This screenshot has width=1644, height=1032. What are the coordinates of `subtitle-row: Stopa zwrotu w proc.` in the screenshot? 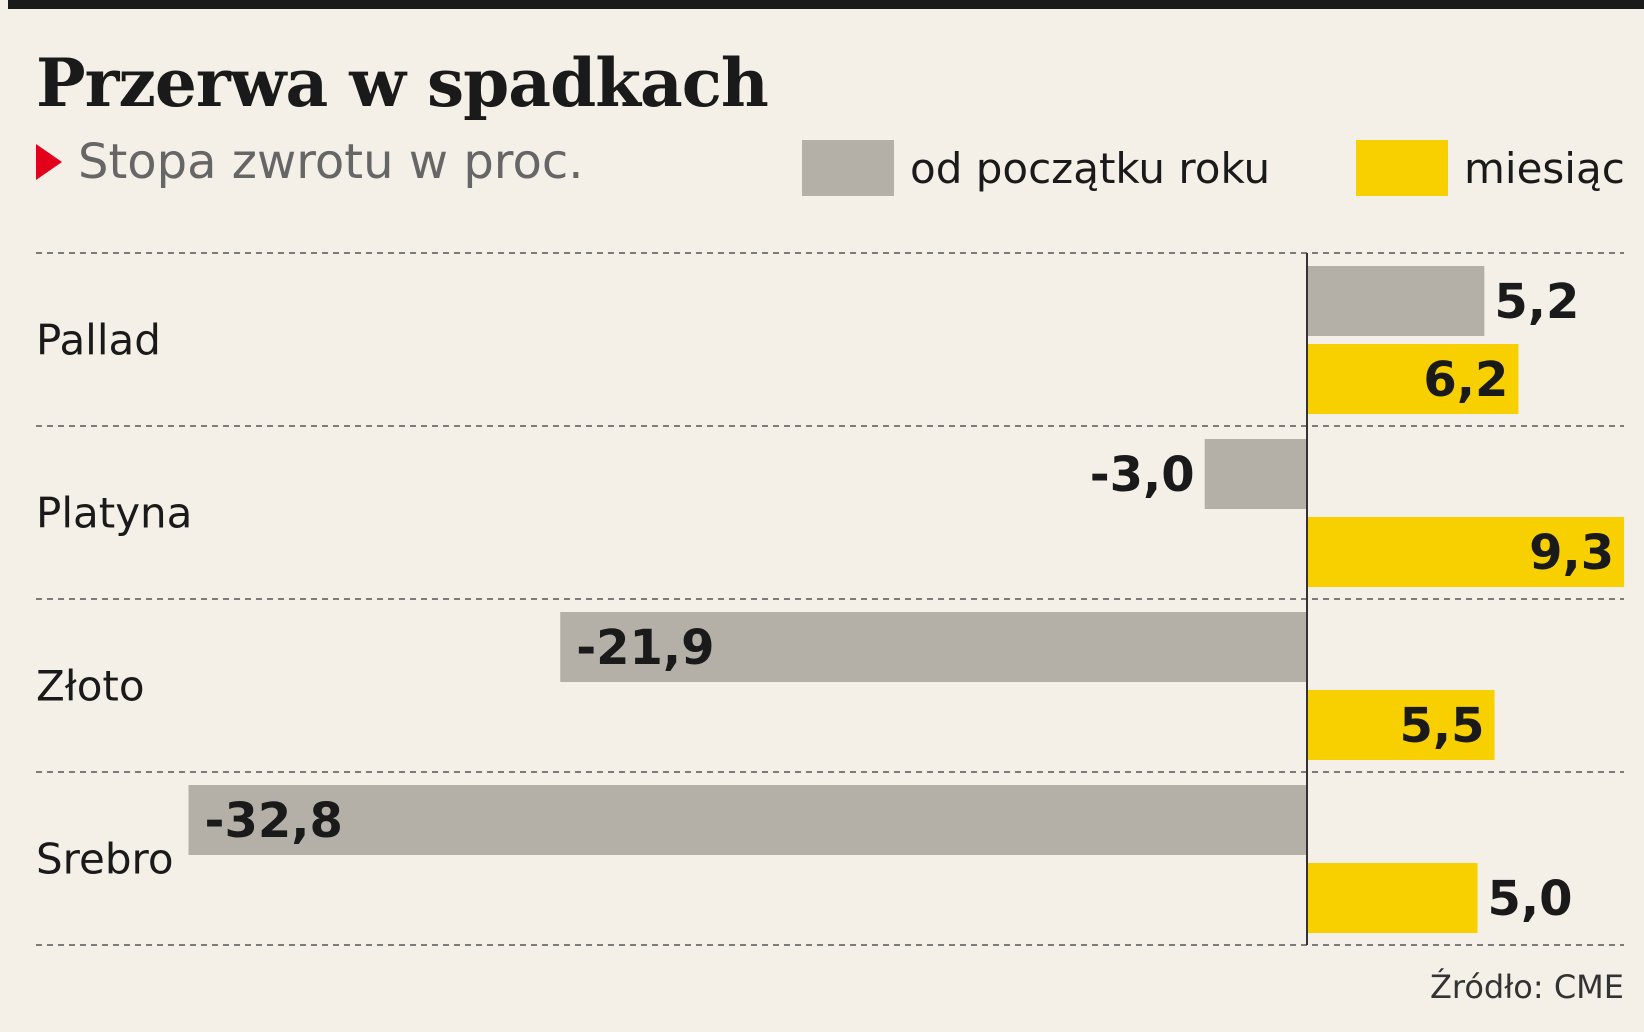 It's located at (309, 162).